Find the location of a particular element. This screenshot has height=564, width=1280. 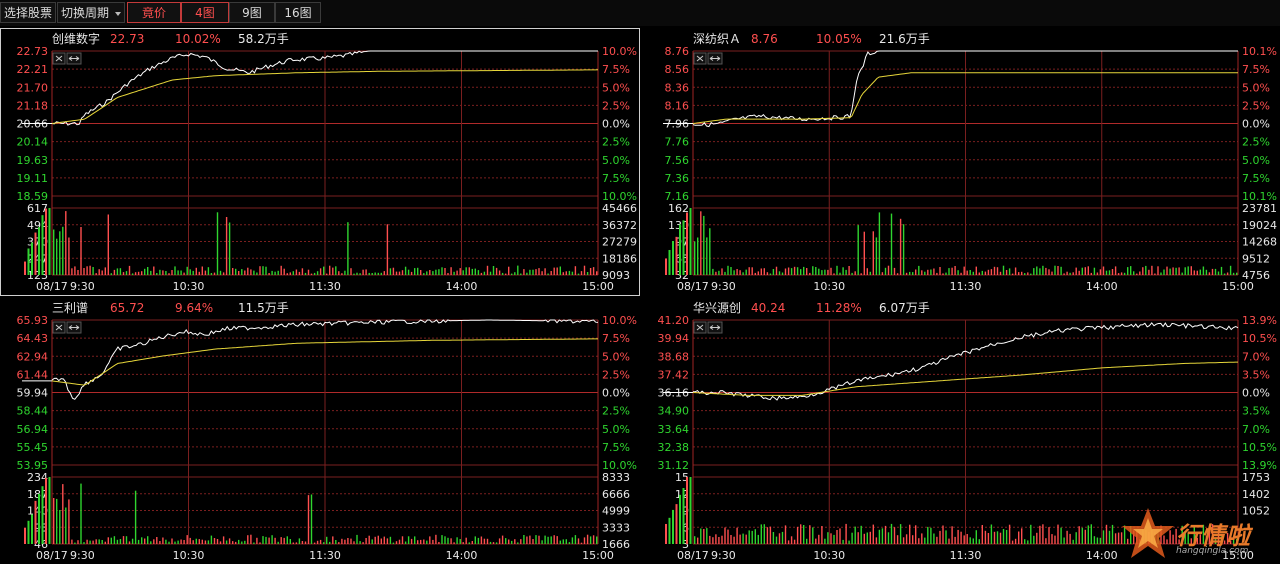

price-tick-label: 20.14 is located at coordinates (33, 142).